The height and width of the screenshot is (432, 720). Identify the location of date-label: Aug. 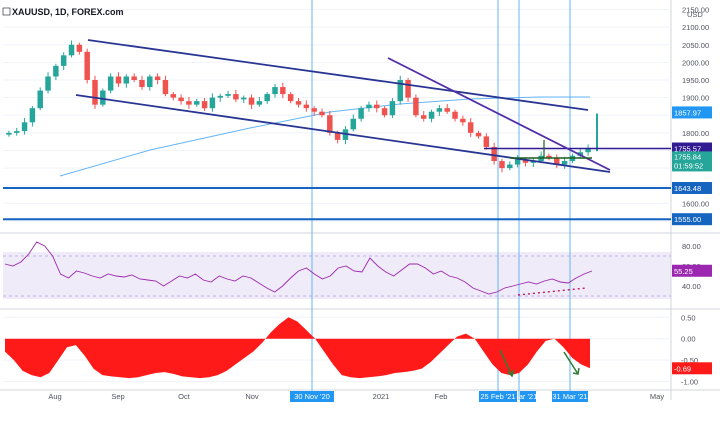
(54, 396).